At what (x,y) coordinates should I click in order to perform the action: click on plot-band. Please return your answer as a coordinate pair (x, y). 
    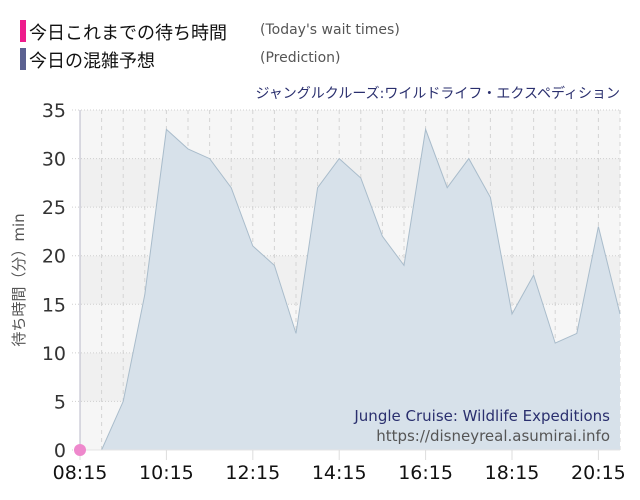
    Looking at the image, I should click on (350, 134).